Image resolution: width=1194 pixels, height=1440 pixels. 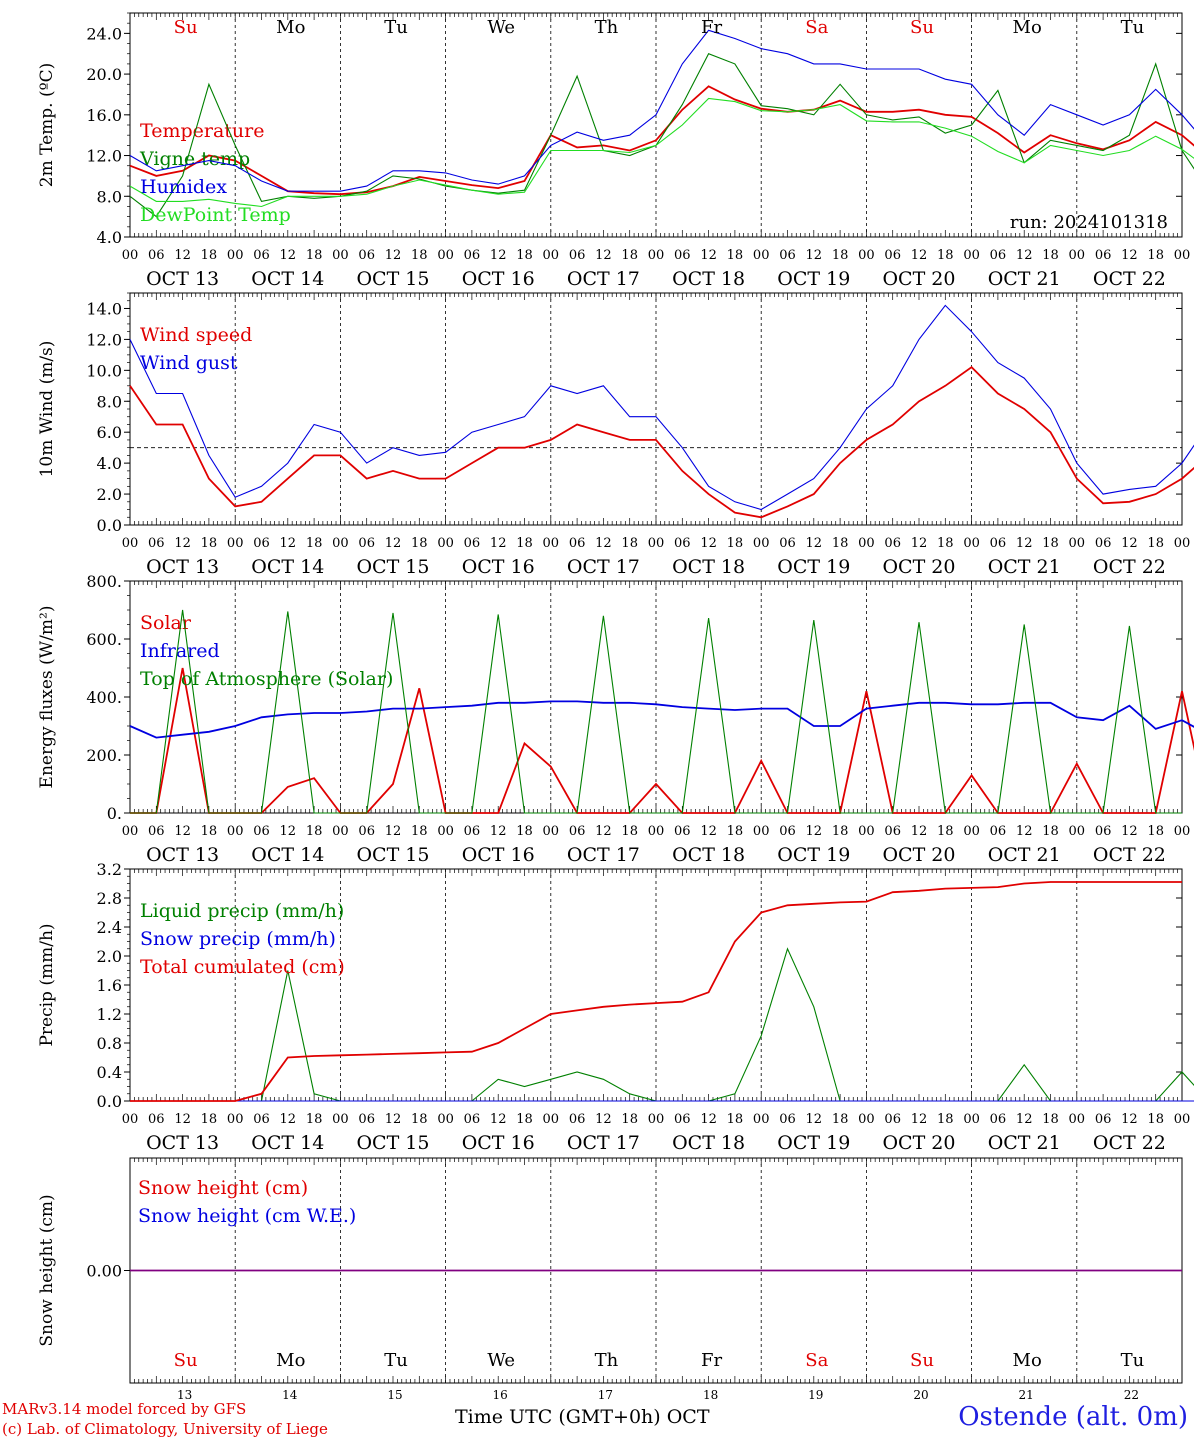 What do you see at coordinates (104, 156) in the screenshot?
I see `y-tick-label: 12.0` at bounding box center [104, 156].